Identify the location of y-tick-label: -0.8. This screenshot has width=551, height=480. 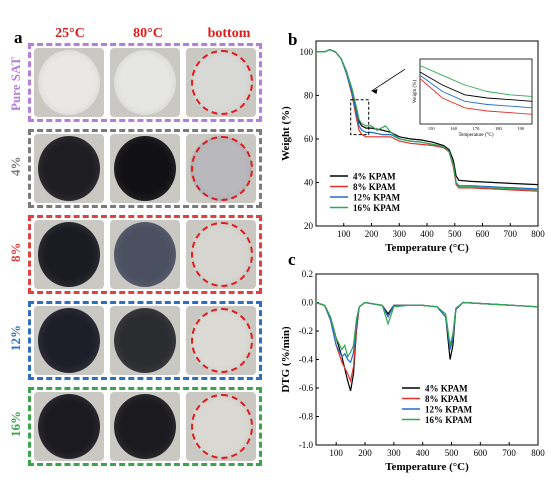
(306, 417).